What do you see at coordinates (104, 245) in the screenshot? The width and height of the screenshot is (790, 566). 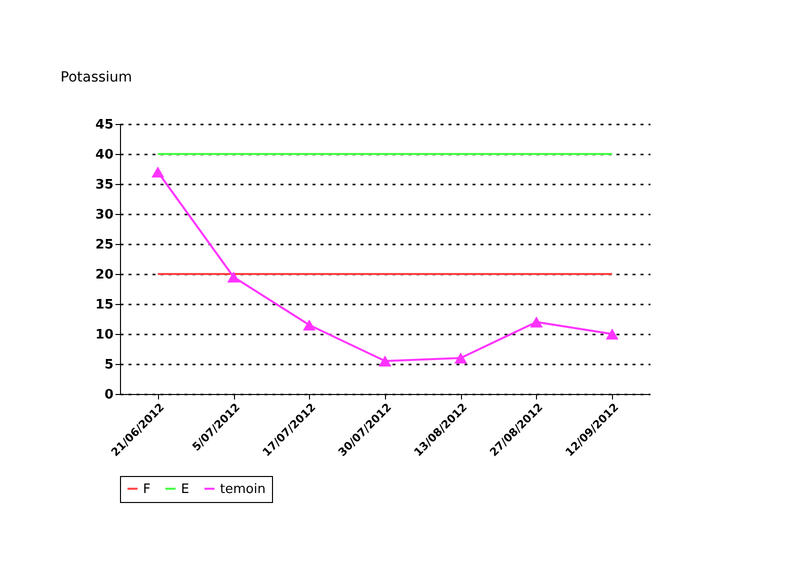 I see `y-tick-label: 25` at bounding box center [104, 245].